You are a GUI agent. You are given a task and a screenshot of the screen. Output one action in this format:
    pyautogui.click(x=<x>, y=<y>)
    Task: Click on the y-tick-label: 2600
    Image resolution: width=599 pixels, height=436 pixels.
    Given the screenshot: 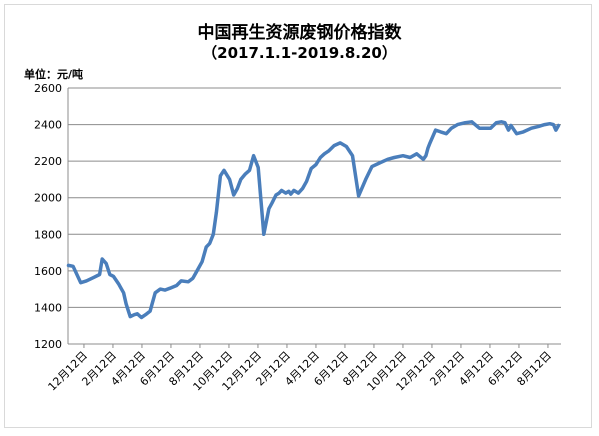 What is the action you would take?
    pyautogui.click(x=48, y=88)
    